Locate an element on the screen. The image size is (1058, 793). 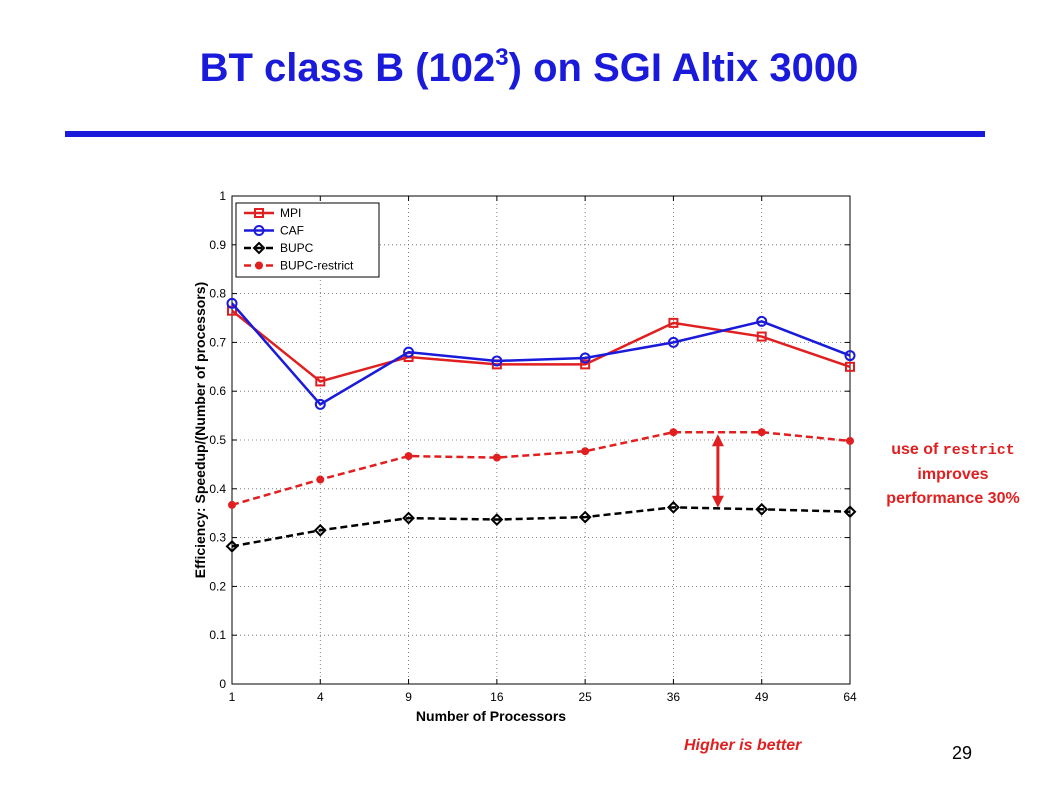
series-line-caf is located at coordinates (541, 354).